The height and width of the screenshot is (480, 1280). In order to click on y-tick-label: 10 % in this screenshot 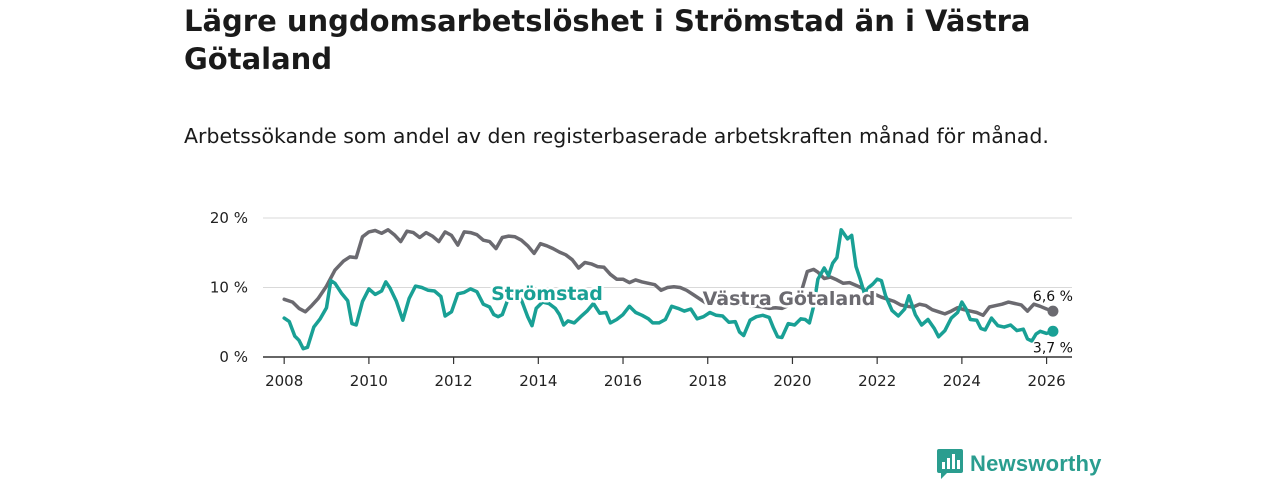, I will do `click(229, 288)`.